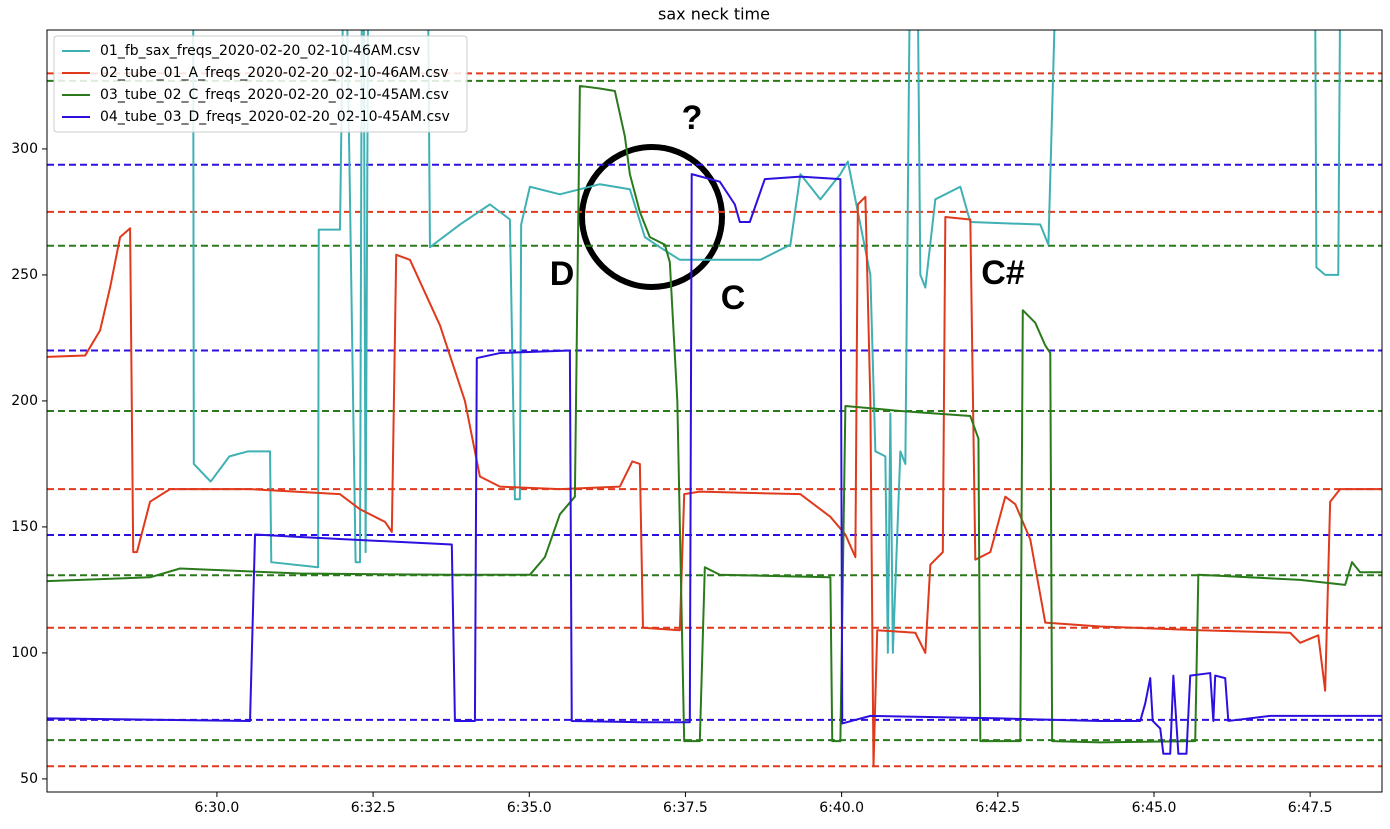 The width and height of the screenshot is (1390, 829). I want to click on x-tick-label: 6:40.0, so click(841, 808).